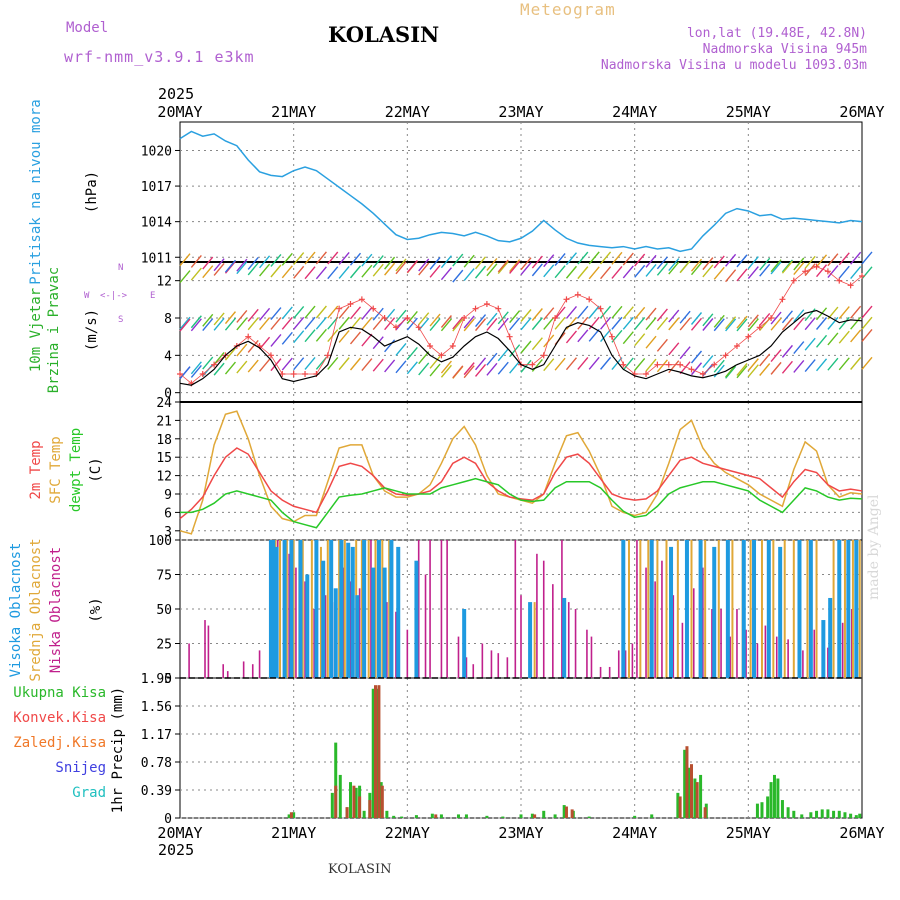 This screenshot has width=900, height=900. I want to click on time-label-bottom: 20MAY, so click(179, 833).